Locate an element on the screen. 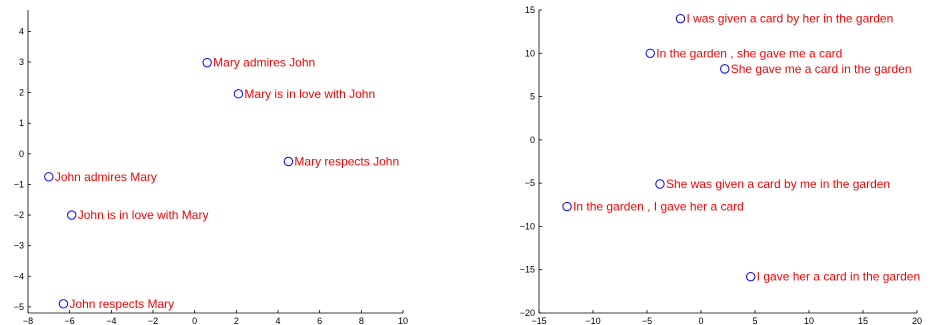 The width and height of the screenshot is (932, 325). right-y-tick-label: −10 is located at coordinates (527, 226).